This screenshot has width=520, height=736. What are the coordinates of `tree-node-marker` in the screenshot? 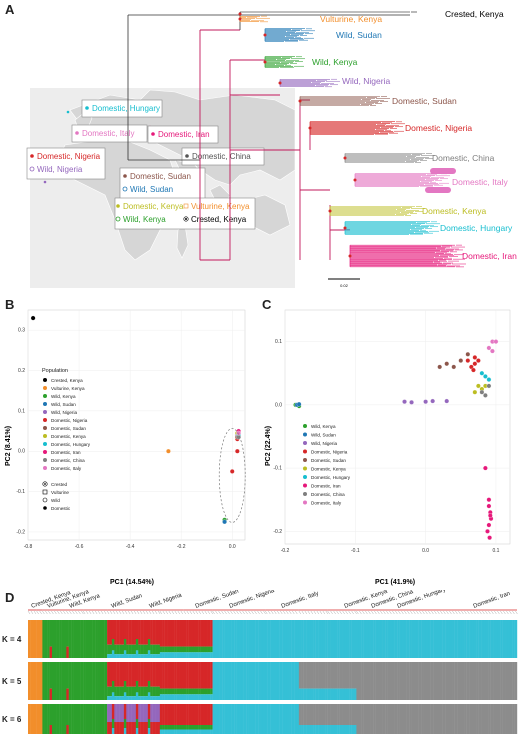 It's located at (345, 158).